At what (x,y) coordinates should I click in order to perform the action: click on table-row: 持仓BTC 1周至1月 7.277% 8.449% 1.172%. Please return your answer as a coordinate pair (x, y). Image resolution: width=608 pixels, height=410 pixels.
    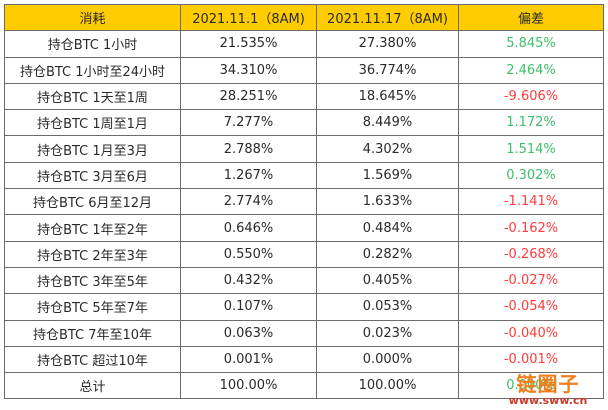
    Looking at the image, I should click on (304, 123).